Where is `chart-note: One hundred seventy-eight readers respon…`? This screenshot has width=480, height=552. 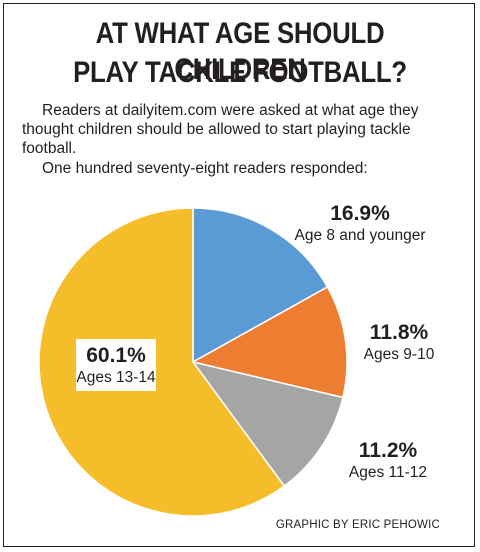
chart-note: One hundred seventy-eight readers respon… is located at coordinates (205, 168).